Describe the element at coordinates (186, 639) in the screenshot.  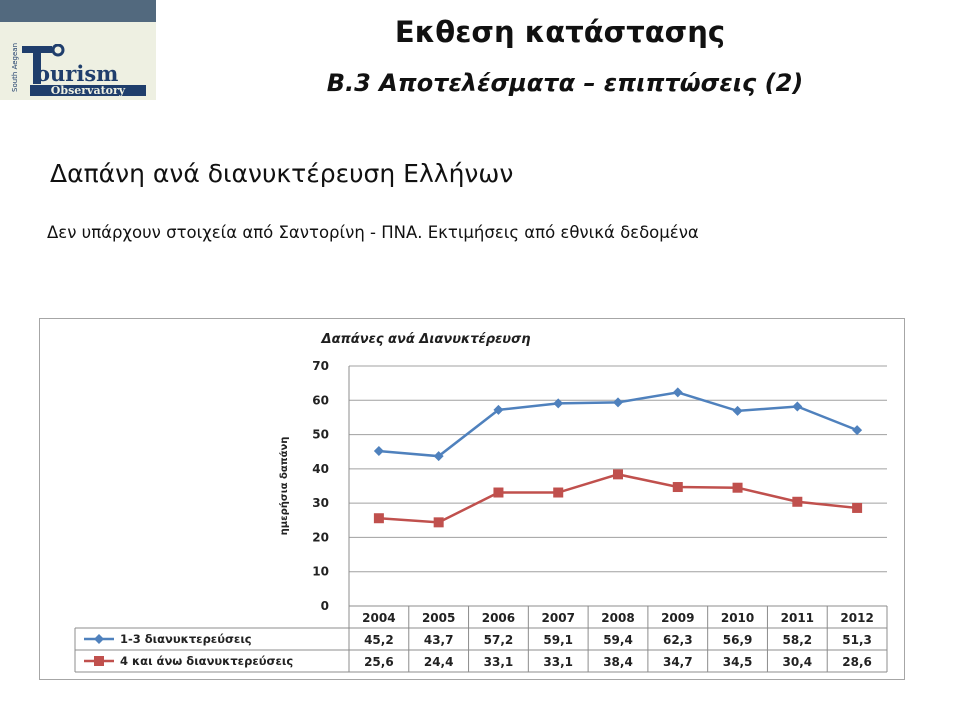
I see `legend-entry: 1-3 διανυκτερεύσεις` at that location.